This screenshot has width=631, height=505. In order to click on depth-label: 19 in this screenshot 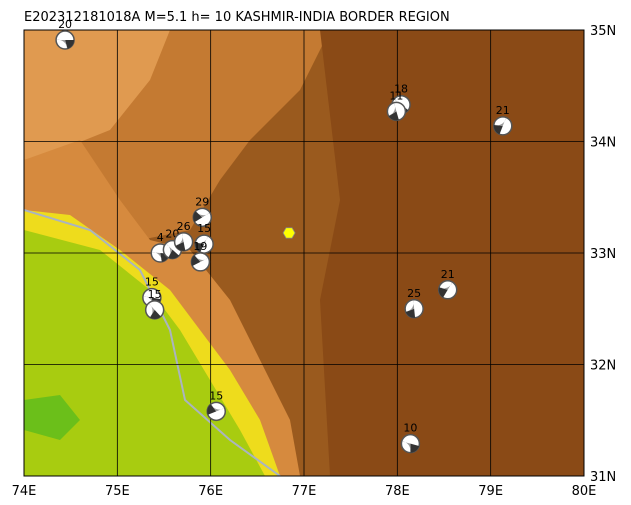, I will do `click(200, 246)`.